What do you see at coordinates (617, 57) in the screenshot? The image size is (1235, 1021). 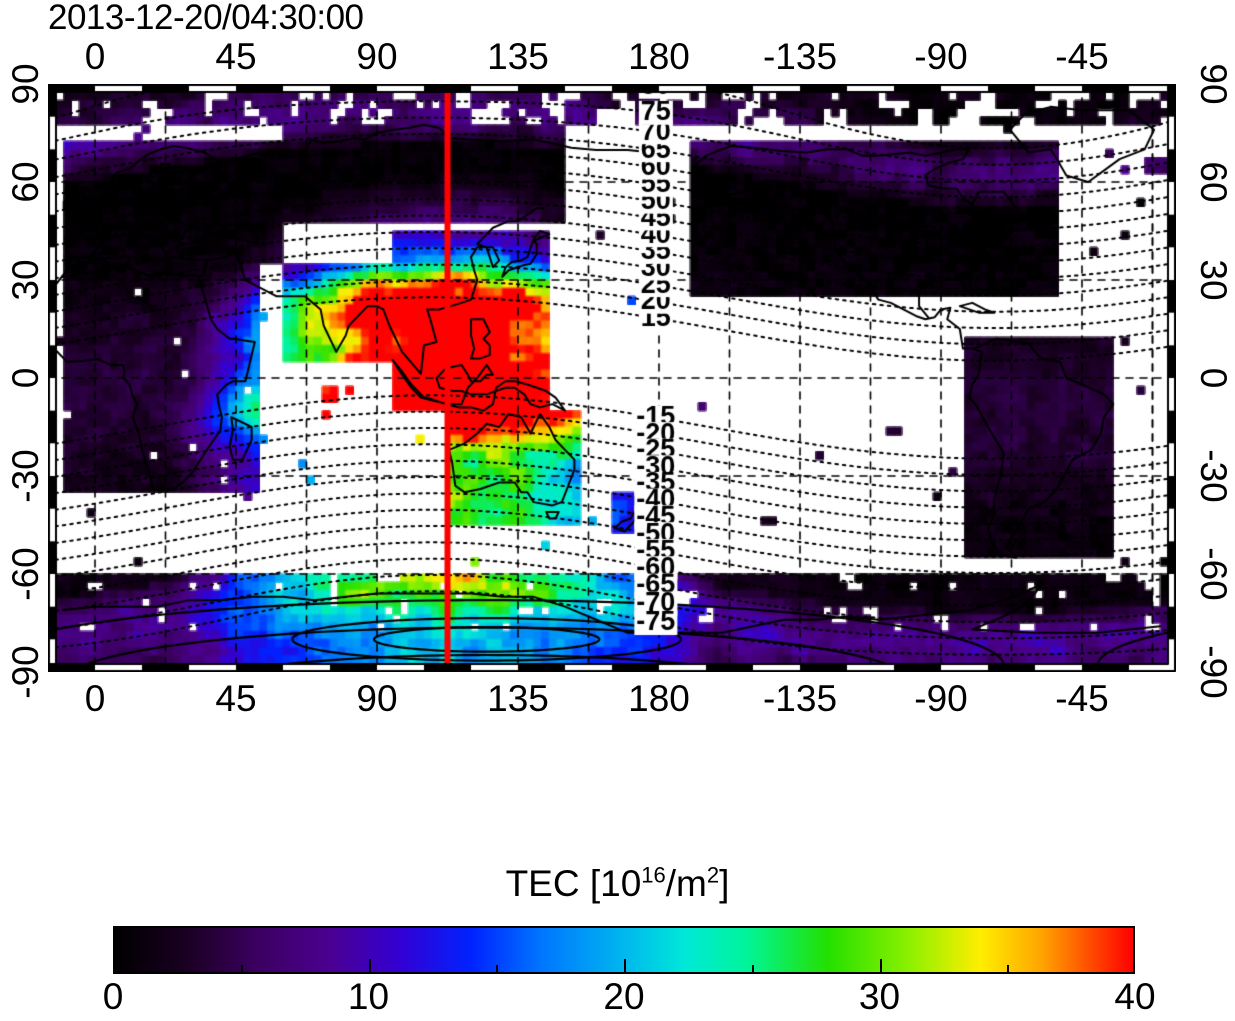 I see `x-axis-labels-top: 0 45 90 135 180 -135 -90 -45` at bounding box center [617, 57].